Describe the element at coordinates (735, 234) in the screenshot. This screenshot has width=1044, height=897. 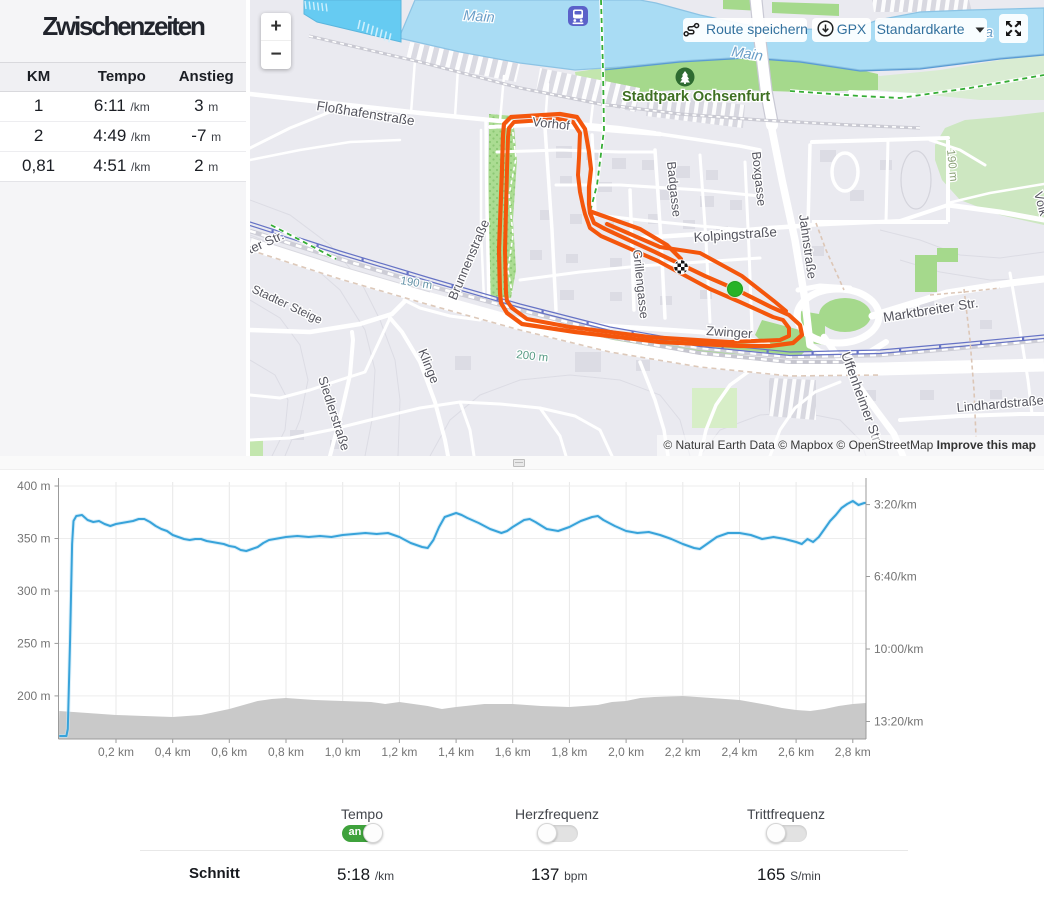
I see `svg-text: Kolpingstraße` at that location.